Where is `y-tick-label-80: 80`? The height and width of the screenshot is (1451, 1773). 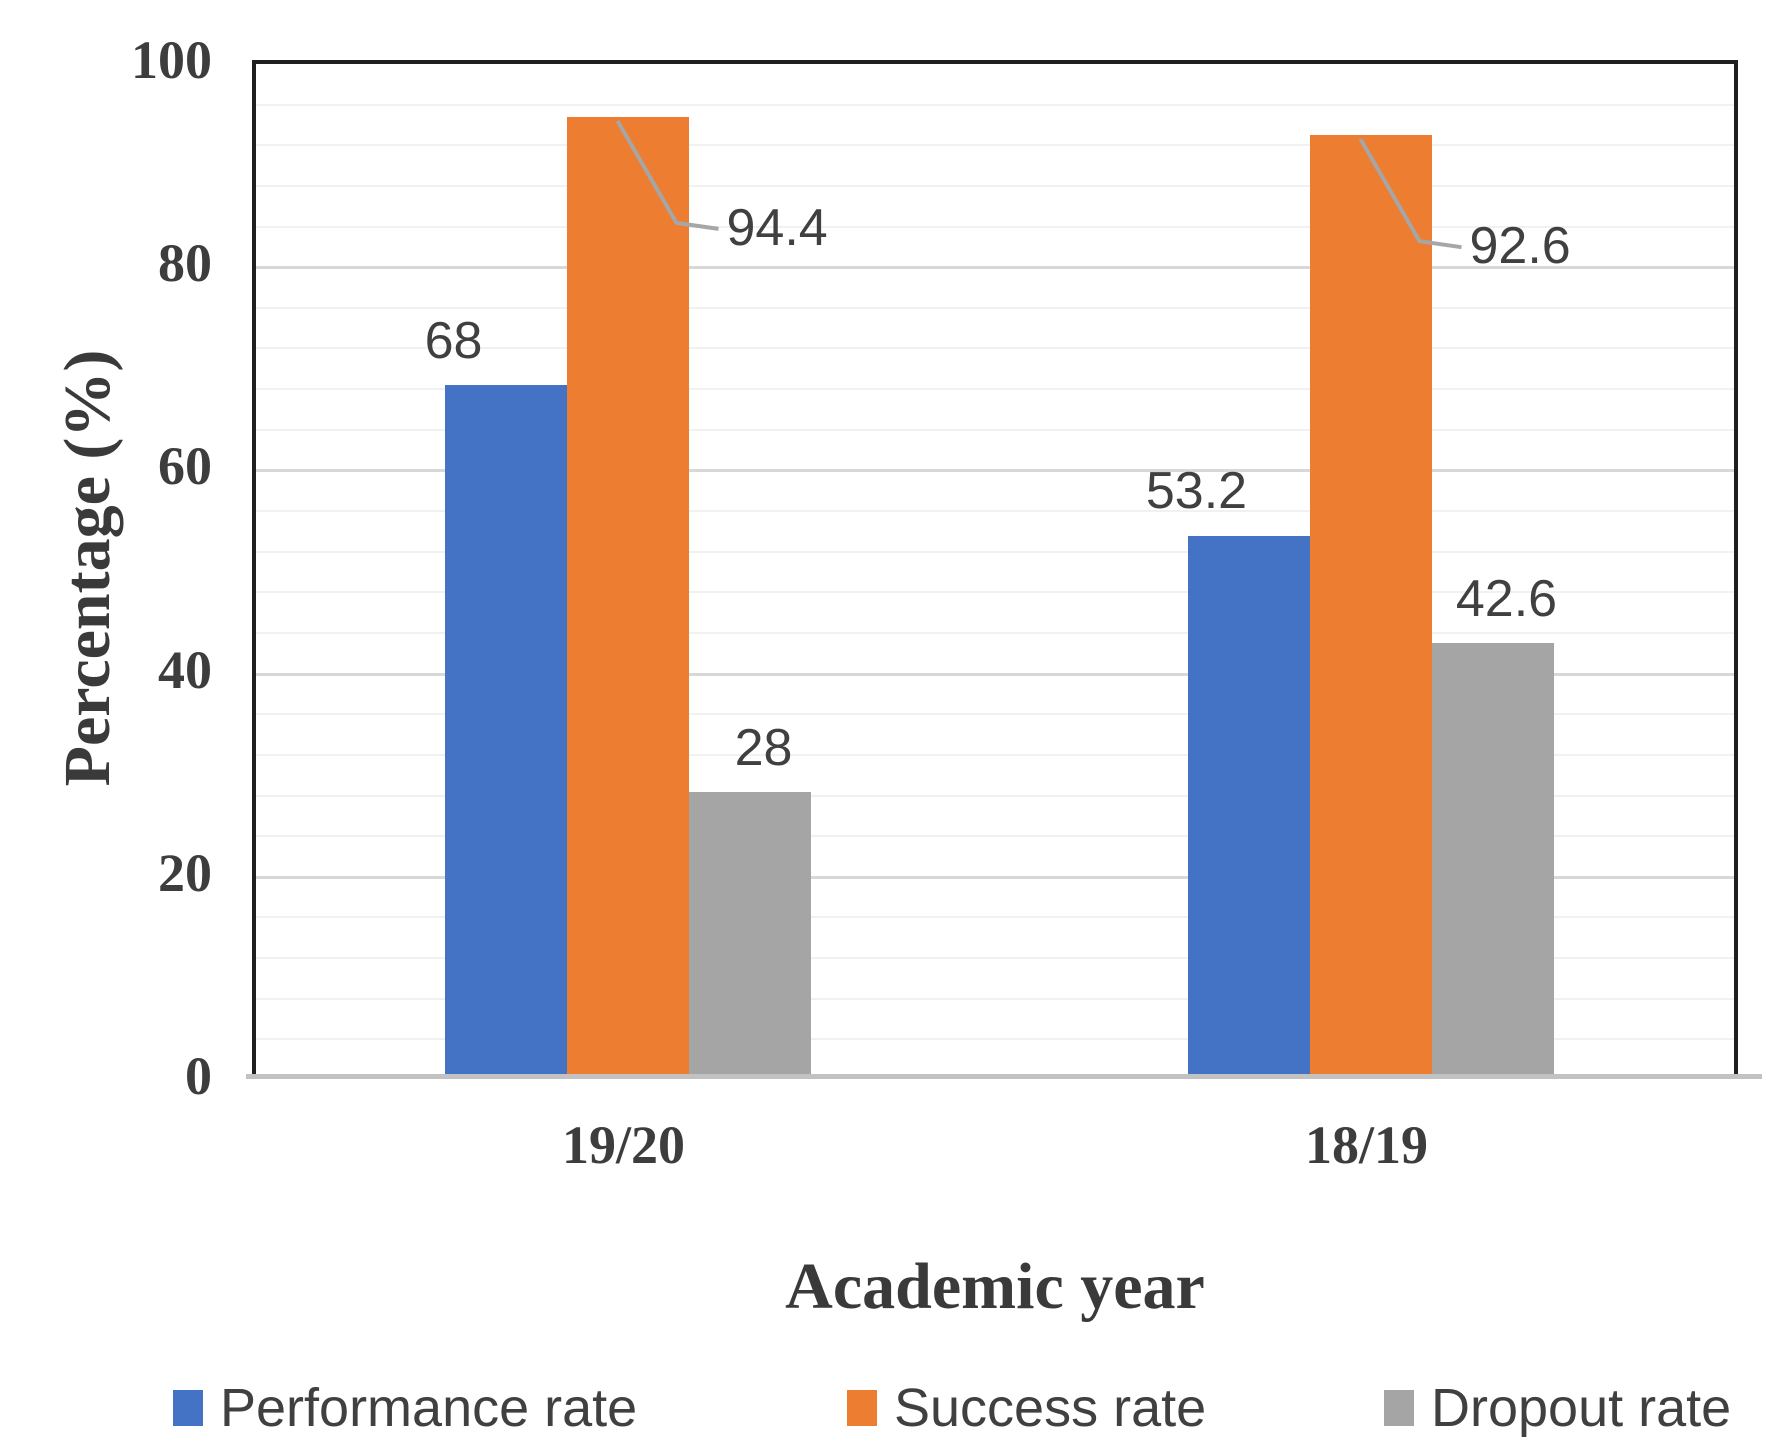 y-tick-label-80: 80 is located at coordinates (185, 263).